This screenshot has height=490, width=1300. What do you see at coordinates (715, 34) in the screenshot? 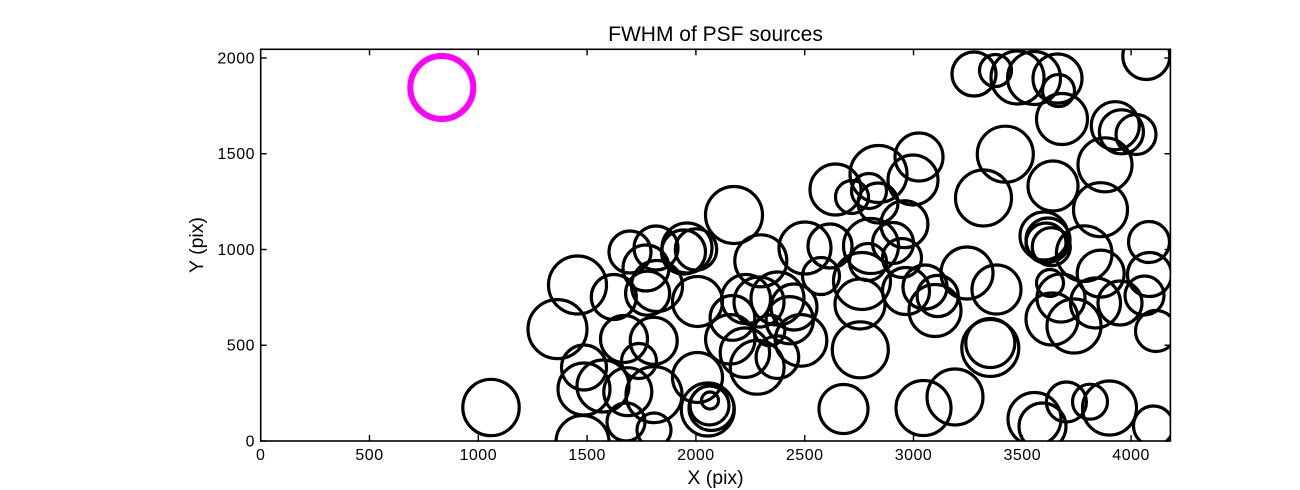
I see `svg-text: FWHM of PSF sources` at bounding box center [715, 34].